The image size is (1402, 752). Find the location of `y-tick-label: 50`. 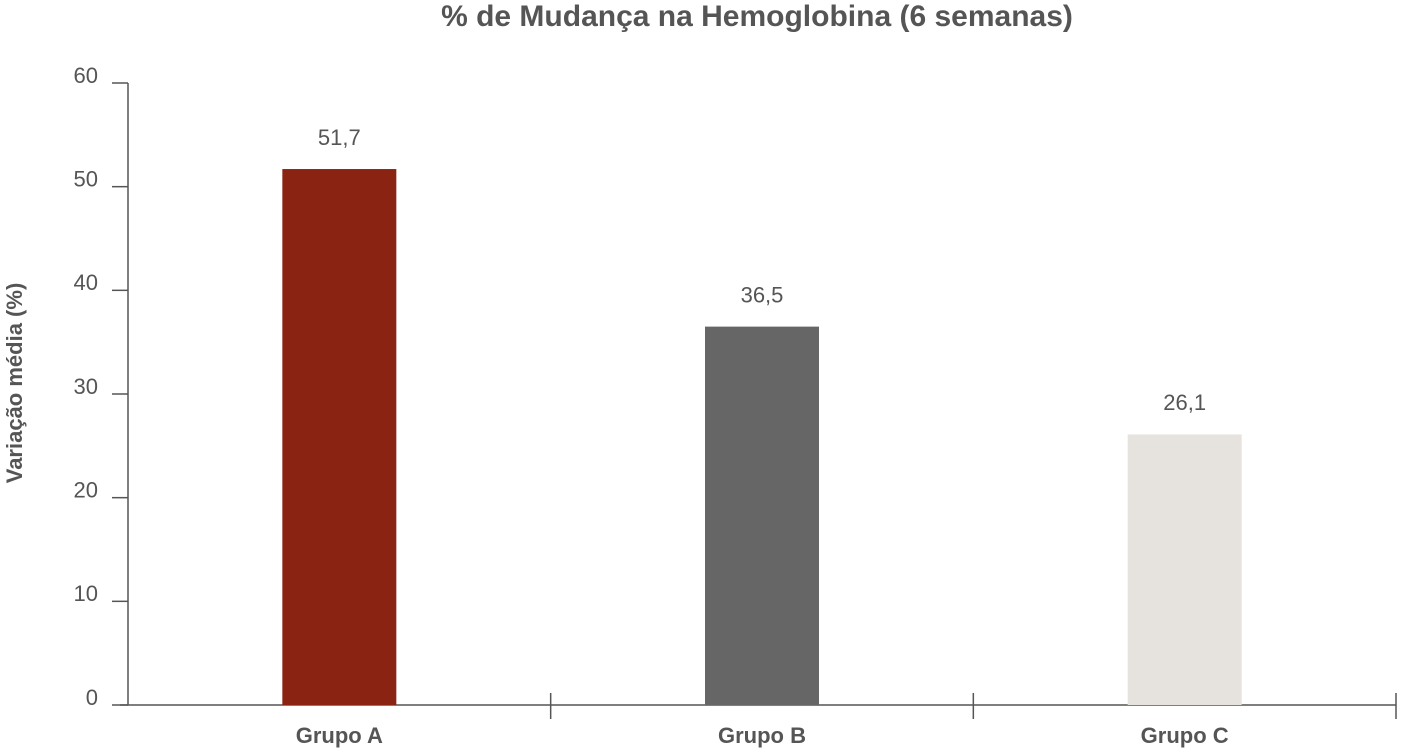

y-tick-label: 50 is located at coordinates (86, 178).